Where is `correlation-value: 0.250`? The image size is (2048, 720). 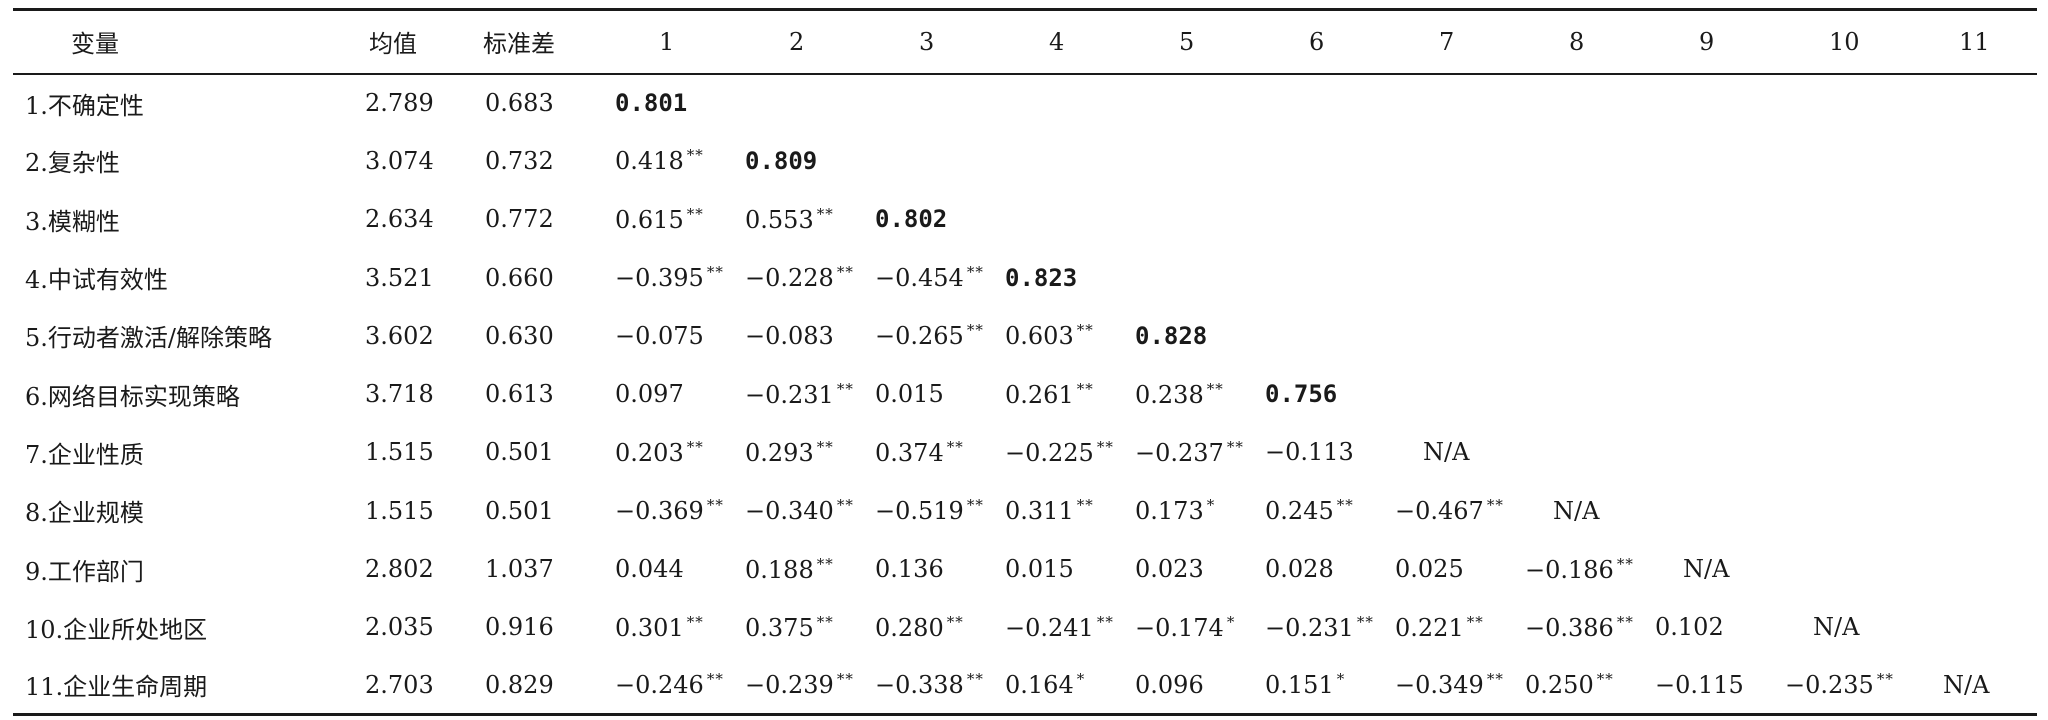 correlation-value: 0.250 is located at coordinates (1559, 685).